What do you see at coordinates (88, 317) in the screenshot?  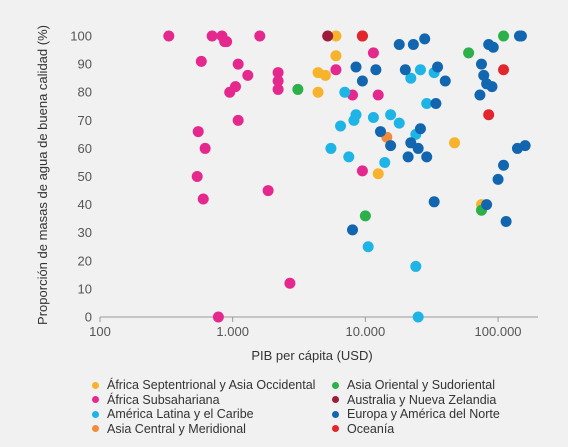 I see `y-tick-label: 0` at bounding box center [88, 317].